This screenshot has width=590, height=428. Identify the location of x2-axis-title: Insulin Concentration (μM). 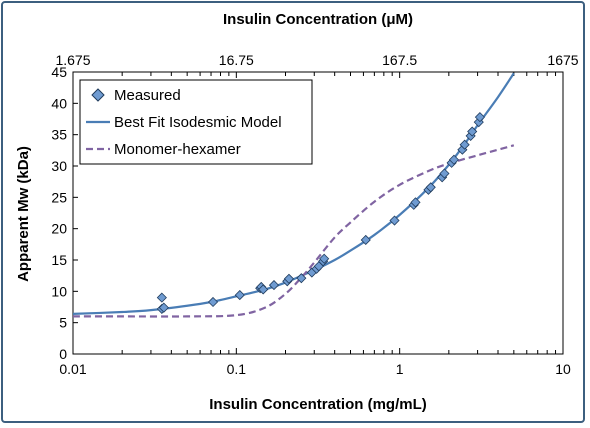
(318, 19).